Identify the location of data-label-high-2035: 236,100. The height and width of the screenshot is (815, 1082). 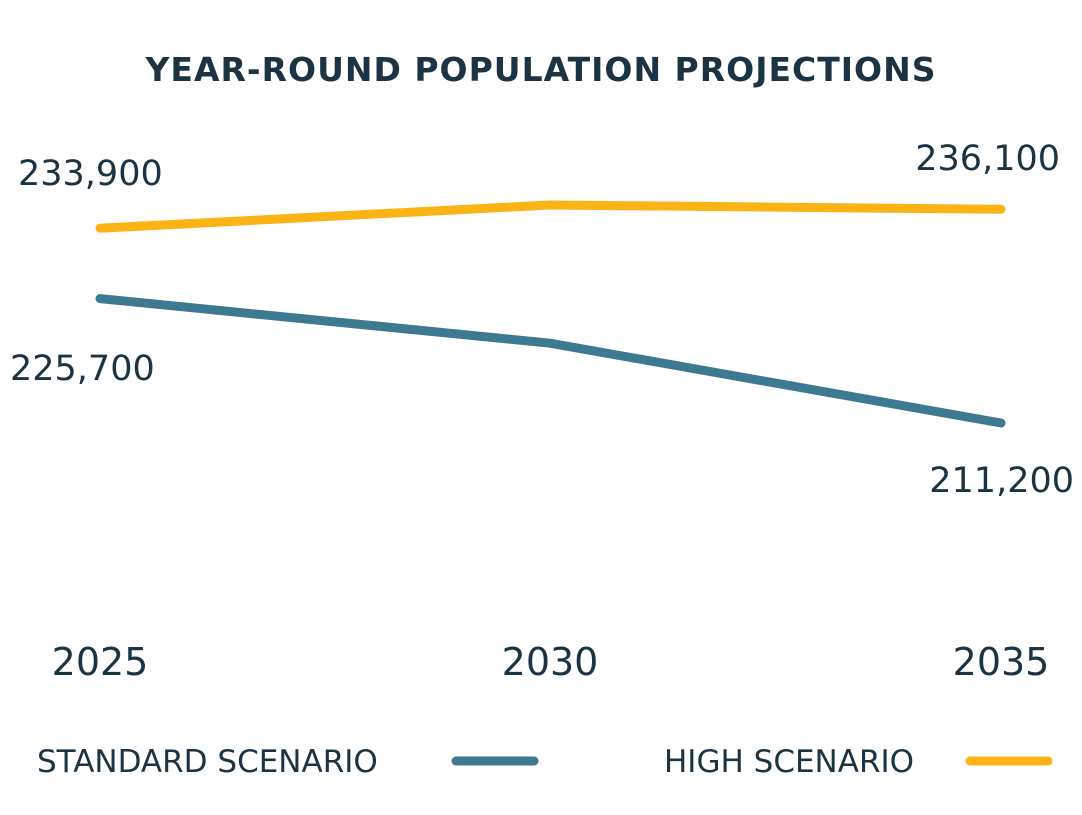
(987, 159).